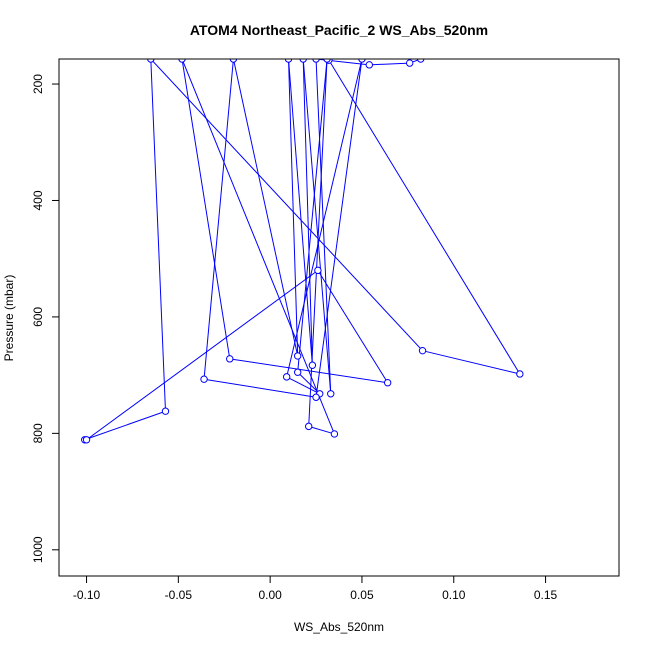 The image size is (650, 650). I want to click on y-axis-label: Pressure (mbar), so click(9, 318).